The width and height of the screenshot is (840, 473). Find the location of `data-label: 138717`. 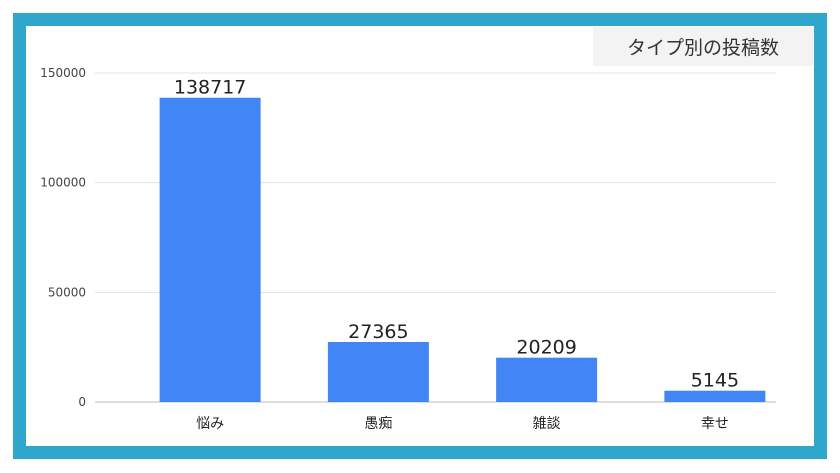

data-label: 138717 is located at coordinates (210, 88).